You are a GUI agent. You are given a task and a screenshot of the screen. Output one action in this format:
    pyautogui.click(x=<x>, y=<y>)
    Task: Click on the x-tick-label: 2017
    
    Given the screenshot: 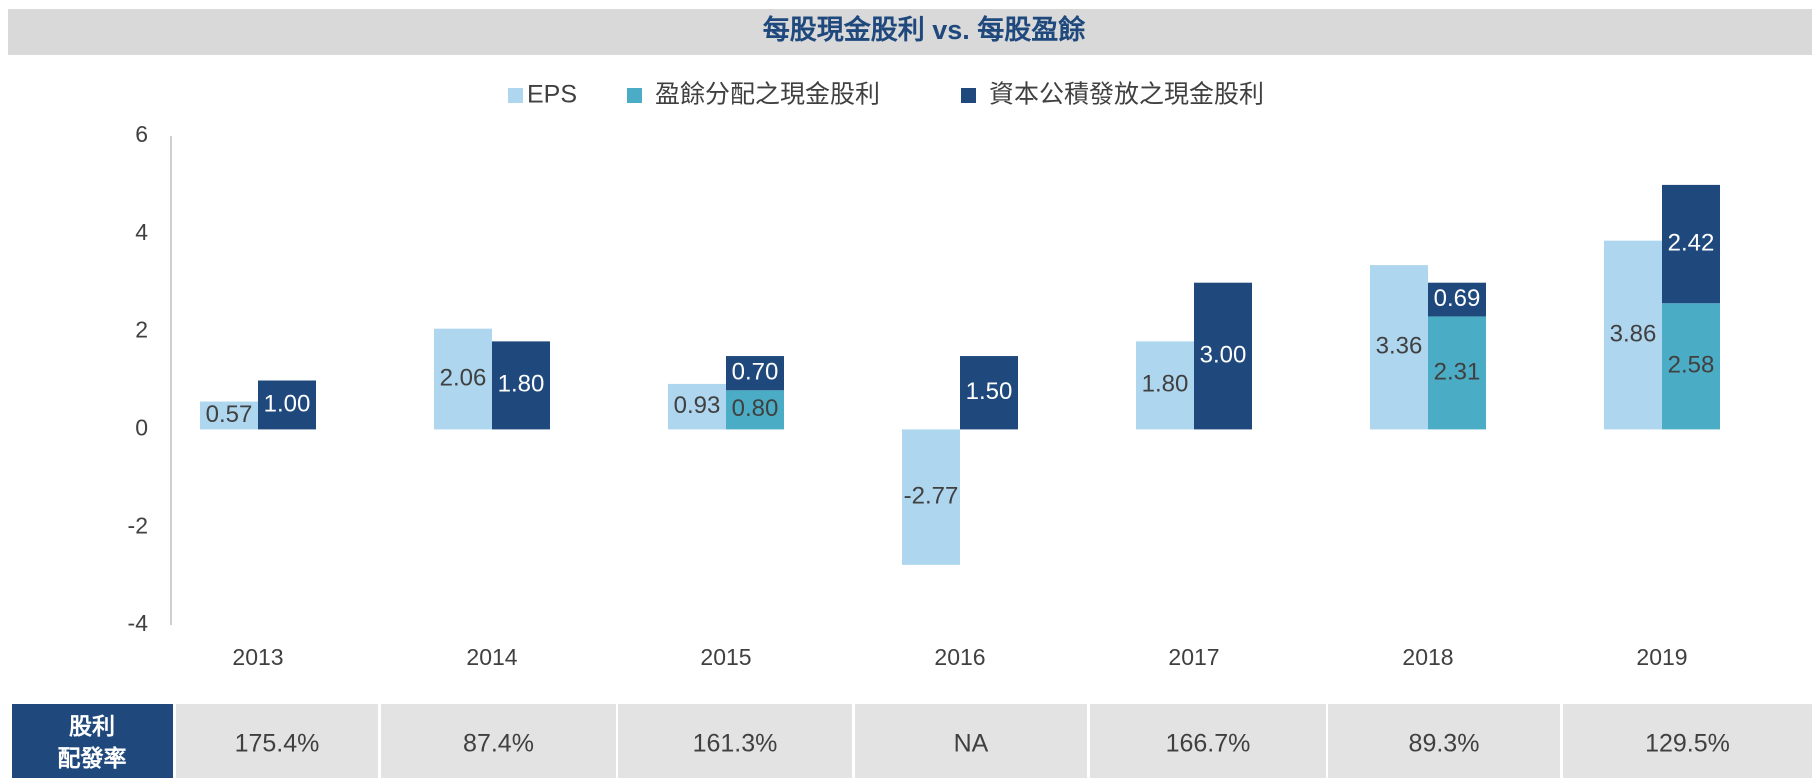 What is the action you would take?
    pyautogui.click(x=1193, y=657)
    